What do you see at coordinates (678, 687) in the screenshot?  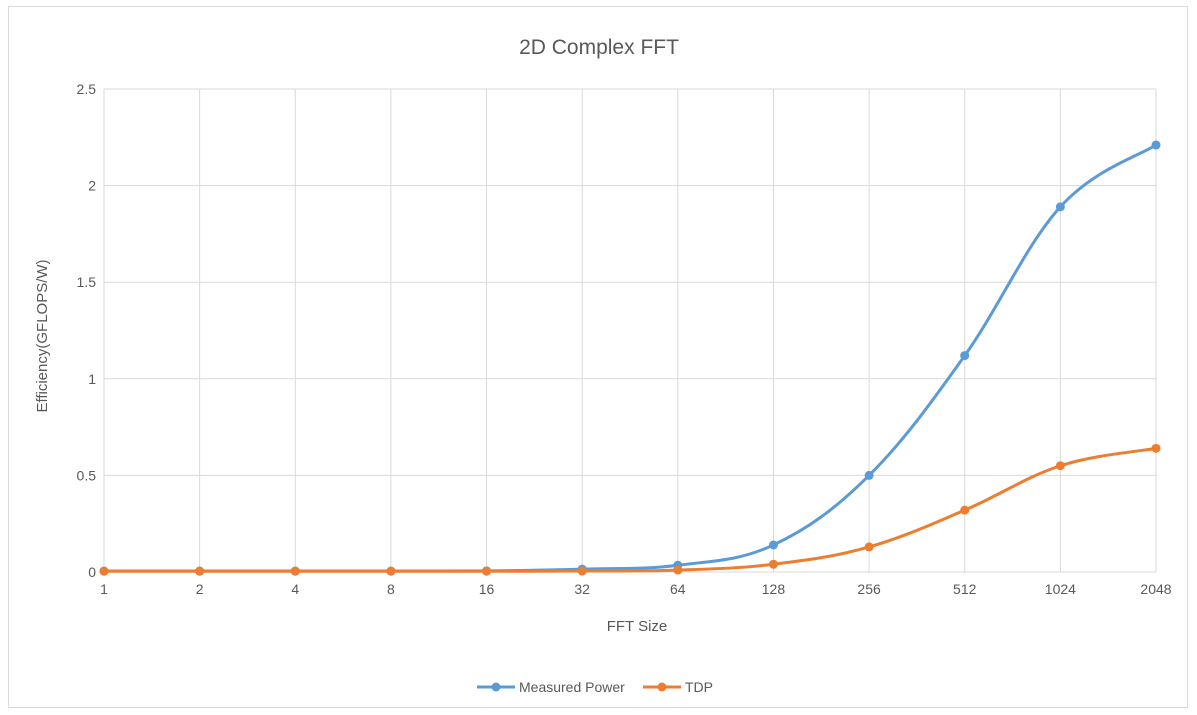 I see `legend-entry: TDP` at bounding box center [678, 687].